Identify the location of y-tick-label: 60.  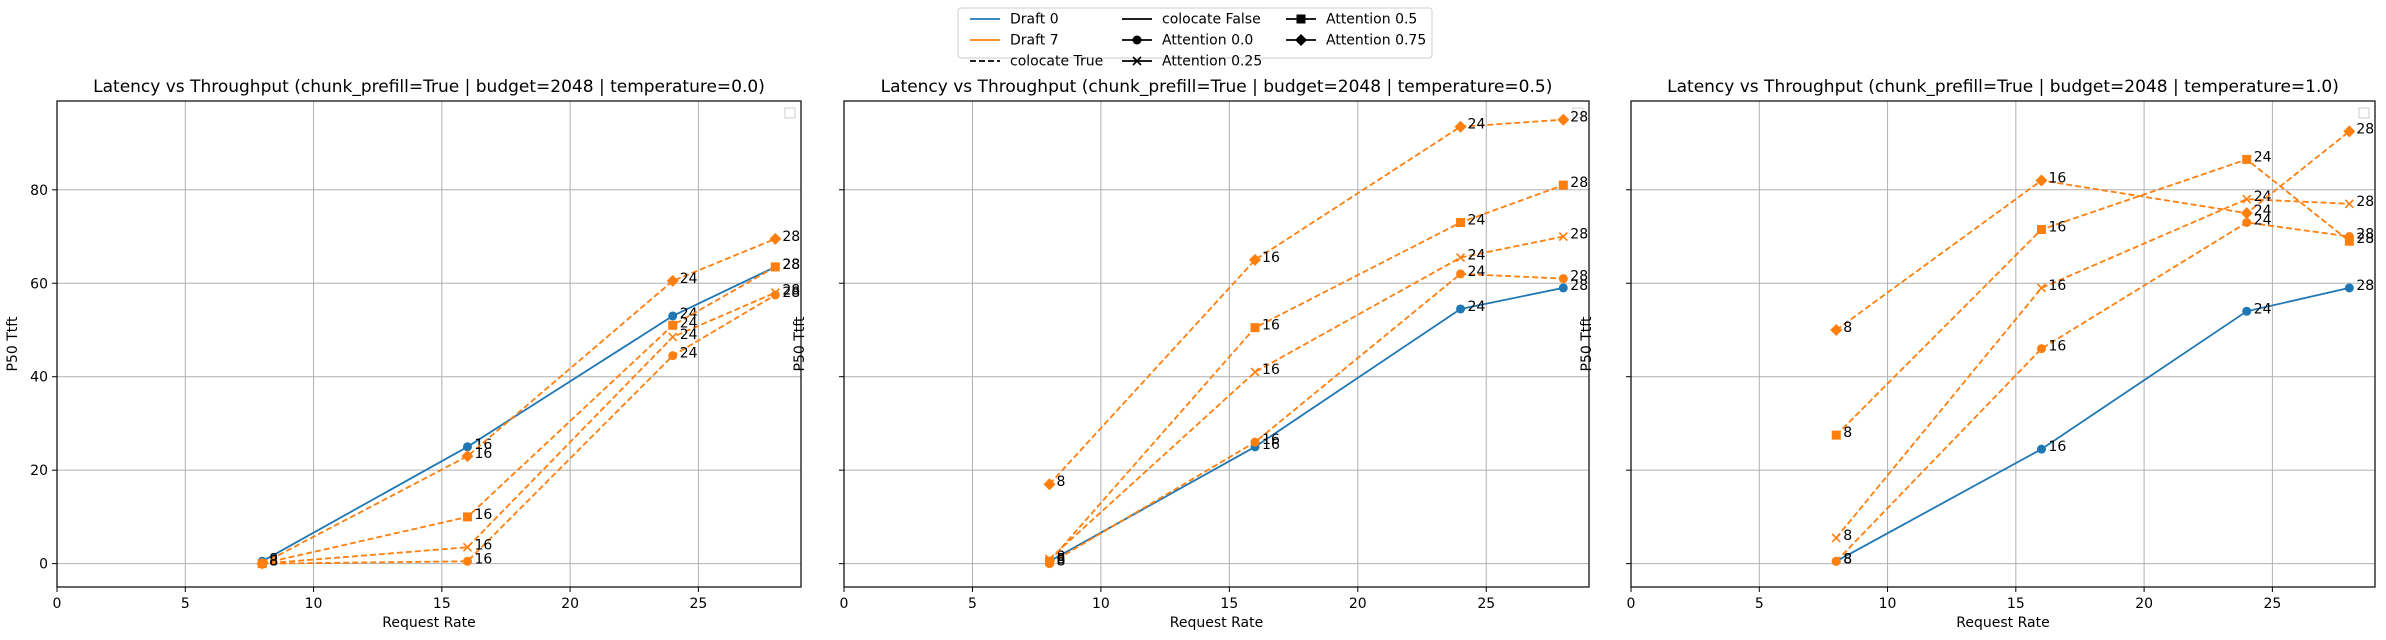
(39, 284).